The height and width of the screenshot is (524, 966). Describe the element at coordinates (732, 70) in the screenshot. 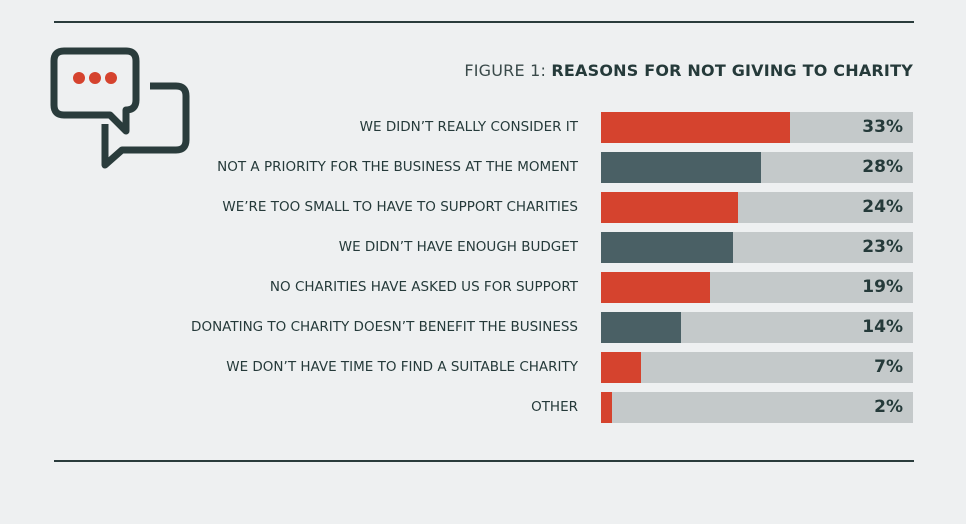

I see `title-text: REASONS FOR NOT GIVING TO CHARITY` at that location.